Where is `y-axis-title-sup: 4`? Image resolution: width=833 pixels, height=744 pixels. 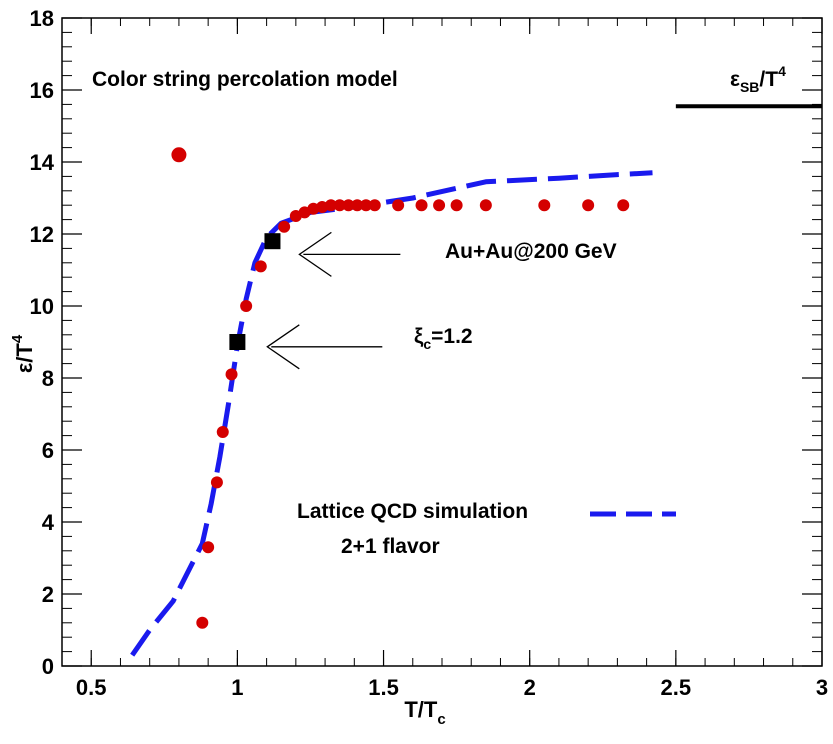 y-axis-title-sup: 4 is located at coordinates (17, 338).